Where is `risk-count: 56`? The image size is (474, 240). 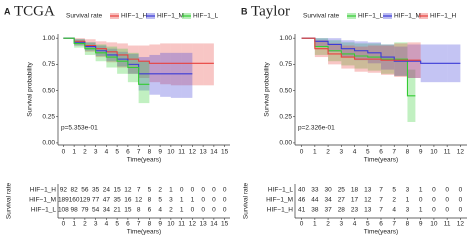
risk-count: 56 is located at coordinates (85, 190).